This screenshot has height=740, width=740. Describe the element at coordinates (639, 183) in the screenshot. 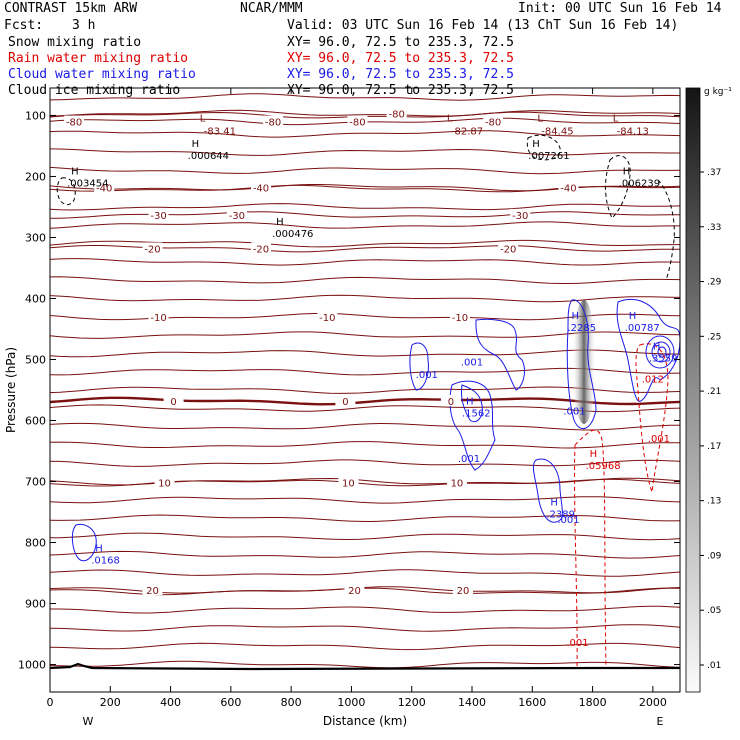

I see `high-marker-value: .006239` at that location.